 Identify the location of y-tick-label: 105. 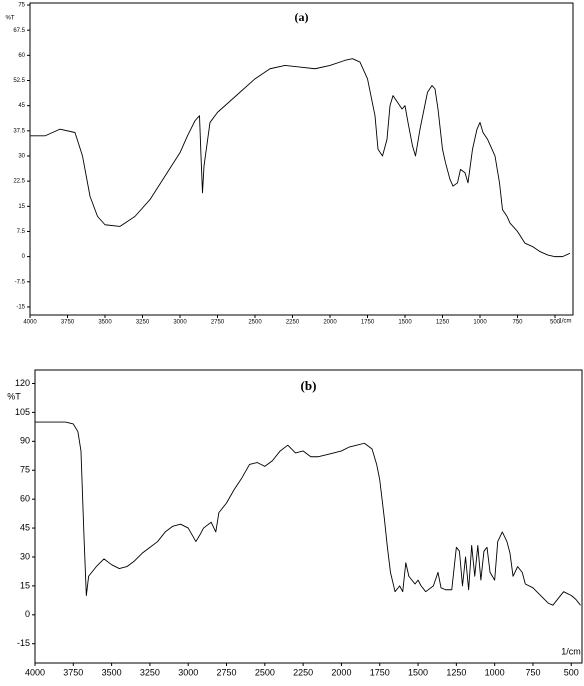
(22, 412).